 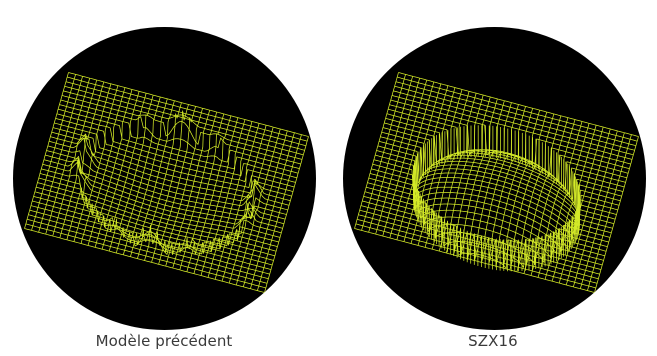 I want to click on caption-szx16: SZX16, so click(x=493, y=341).